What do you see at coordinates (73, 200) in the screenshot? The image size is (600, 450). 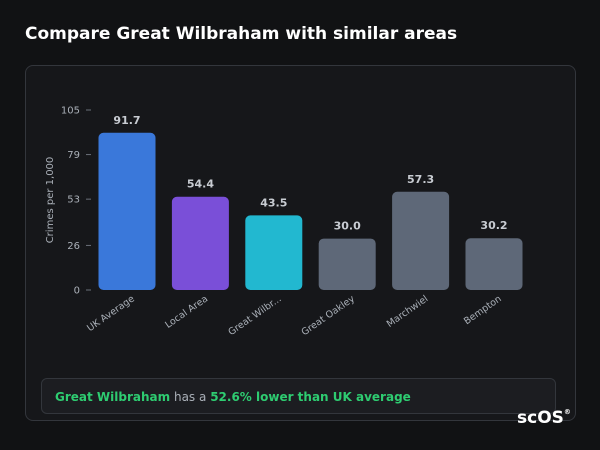 I see `y-tick-label: 53` at bounding box center [73, 200].